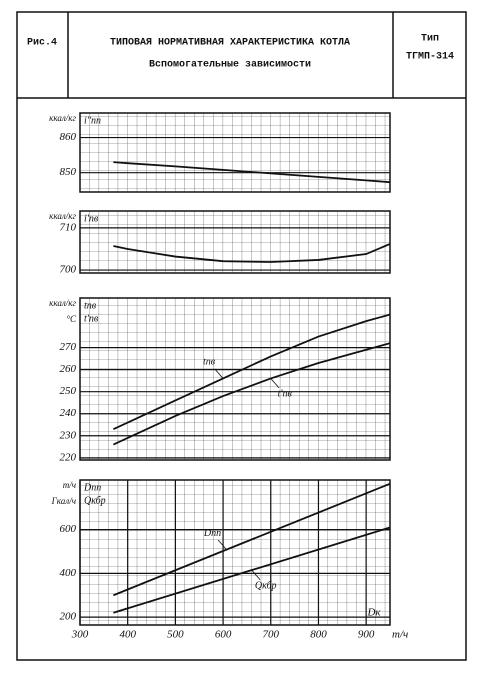  What do you see at coordinates (68, 435) in the screenshot?
I see `y-tick-label: 230` at bounding box center [68, 435].